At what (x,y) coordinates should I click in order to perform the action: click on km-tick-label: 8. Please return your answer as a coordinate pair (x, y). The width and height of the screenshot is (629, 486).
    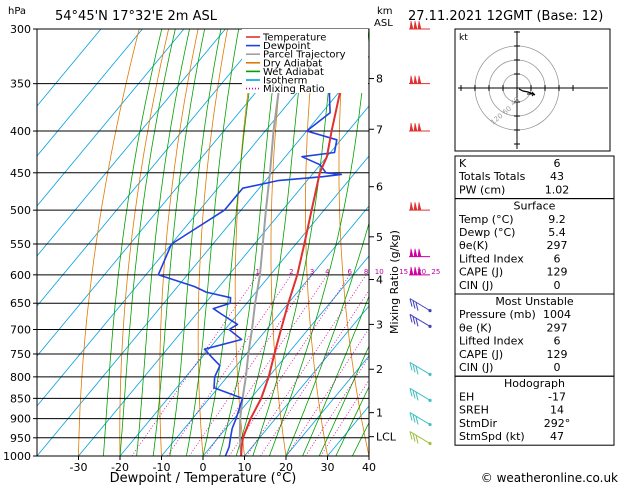
    Looking at the image, I should click on (379, 79).